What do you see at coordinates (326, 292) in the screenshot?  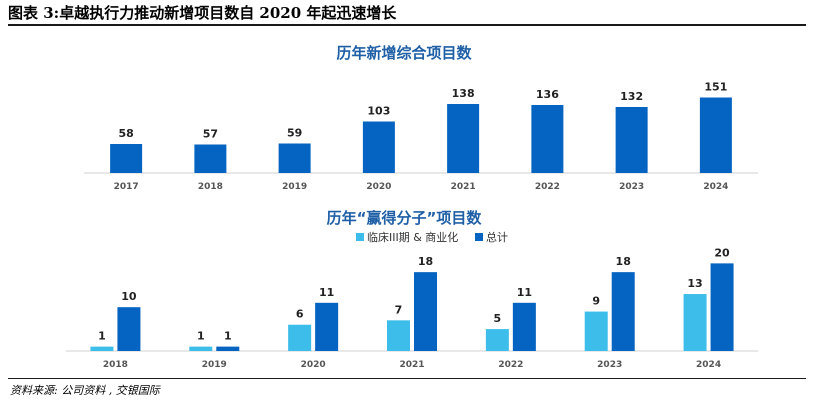 I see `chart2-value-label-s2-2020: 11` at bounding box center [326, 292].